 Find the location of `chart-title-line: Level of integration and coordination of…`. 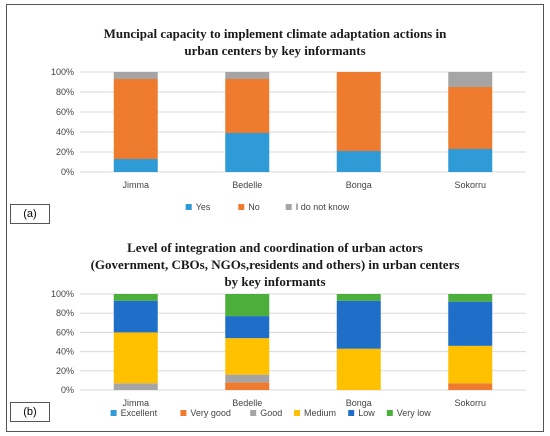

chart-title-line: Level of integration and coordination of… is located at coordinates (275, 247).